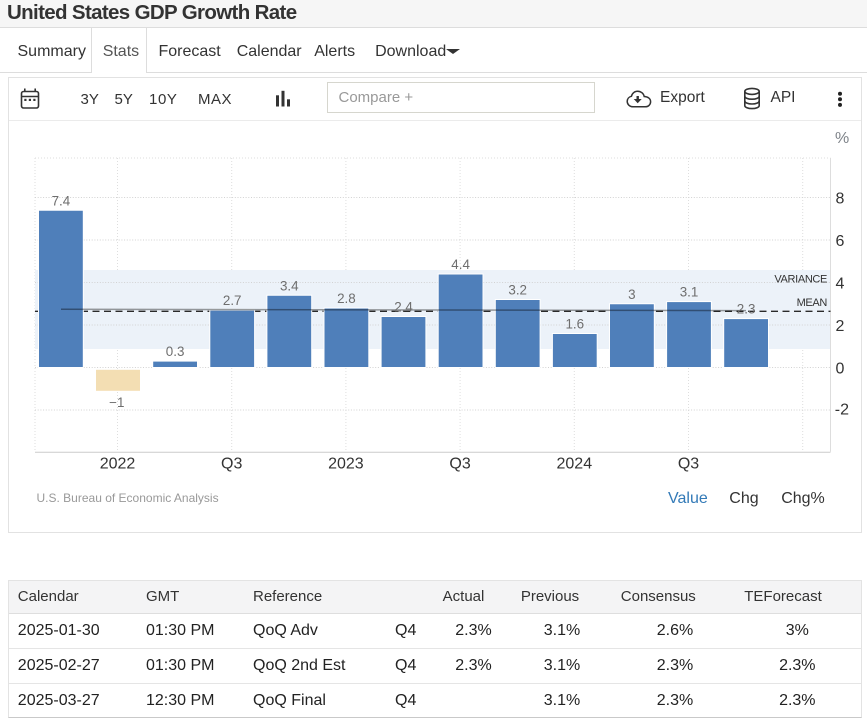  Describe the element at coordinates (403, 307) in the screenshot. I see `svg-text: 2.4` at that location.